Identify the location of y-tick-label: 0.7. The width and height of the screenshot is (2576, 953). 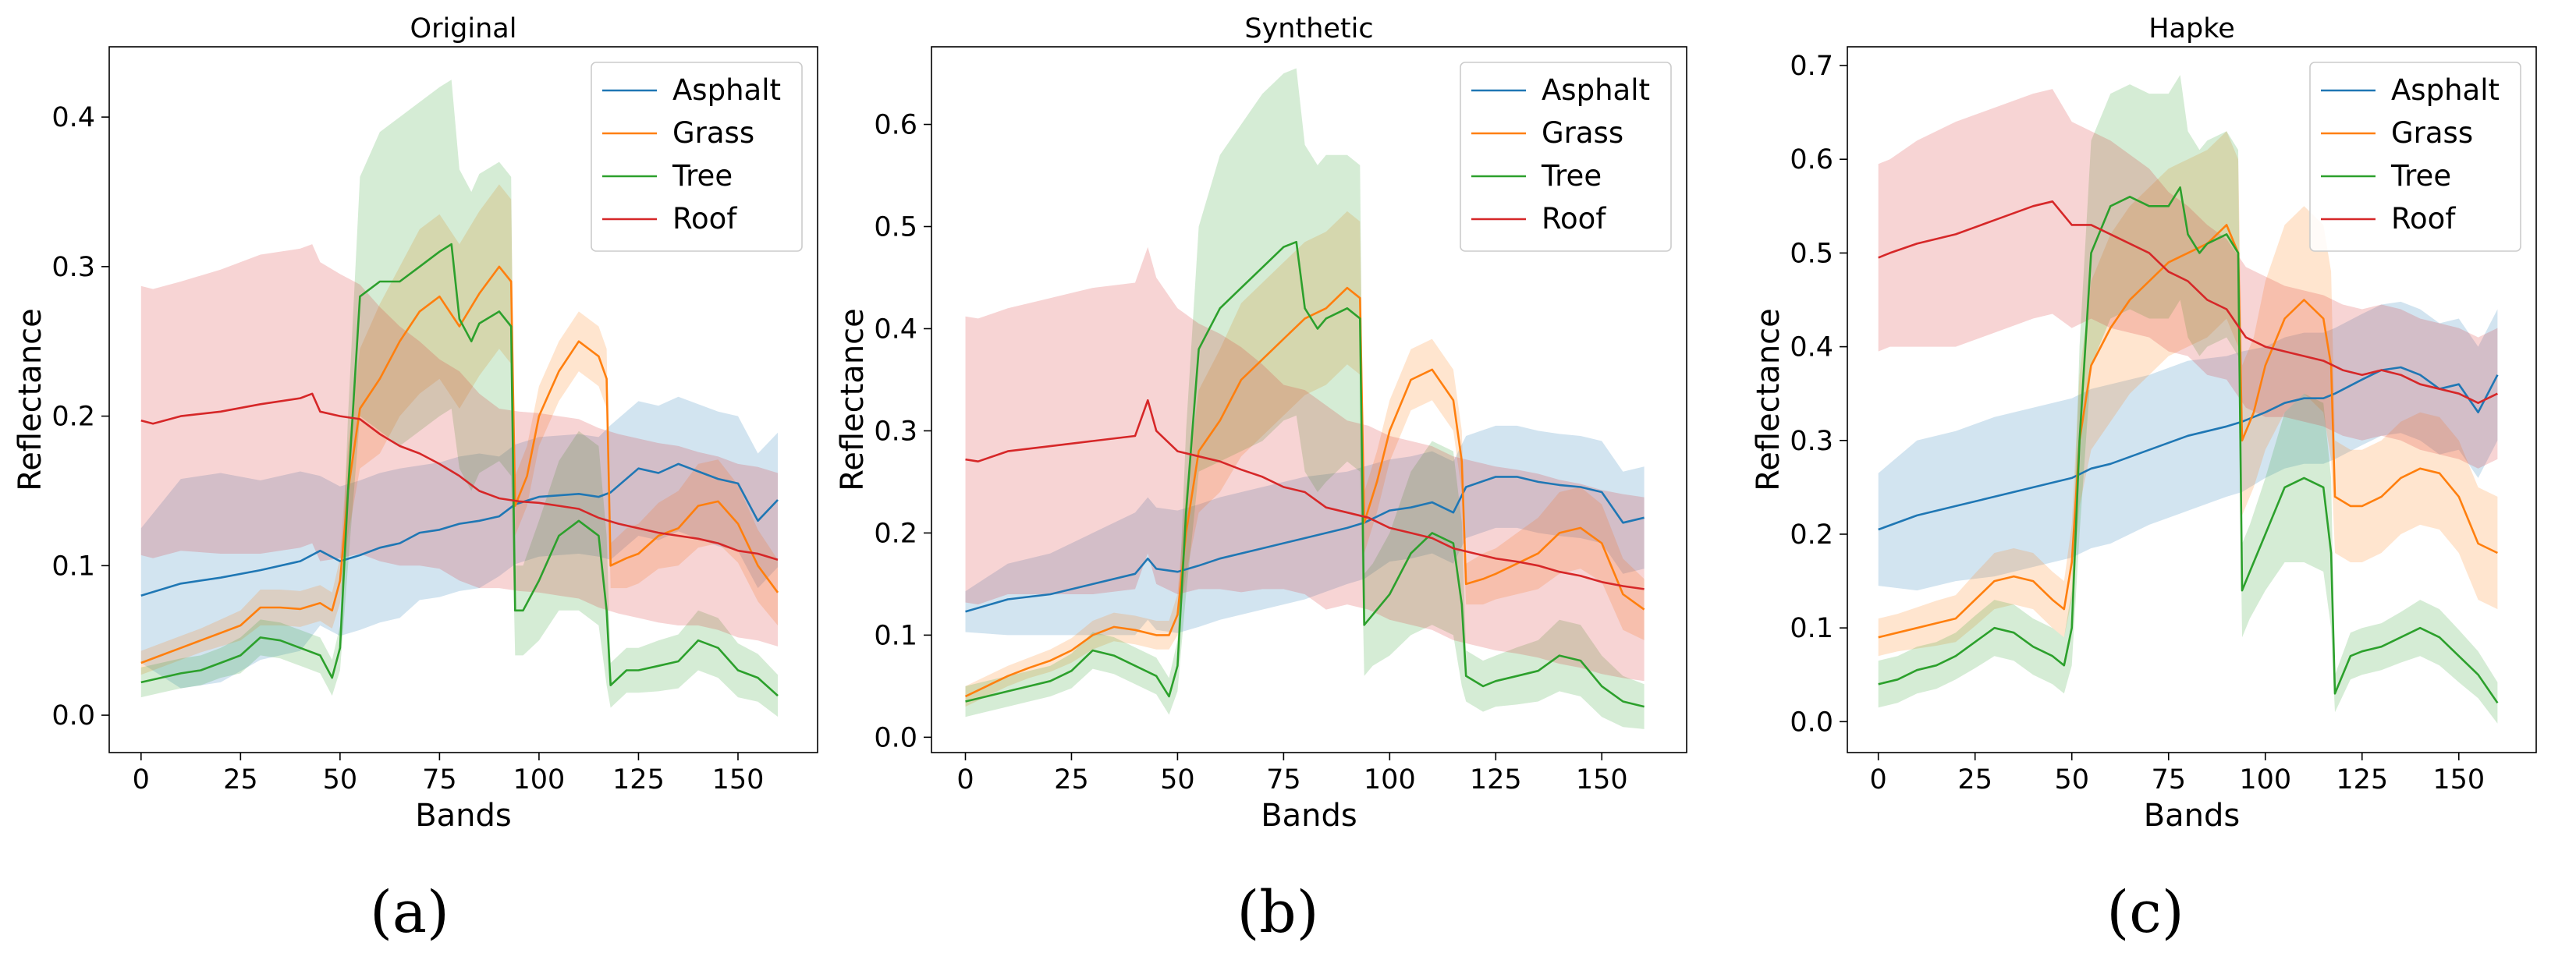
(1811, 67).